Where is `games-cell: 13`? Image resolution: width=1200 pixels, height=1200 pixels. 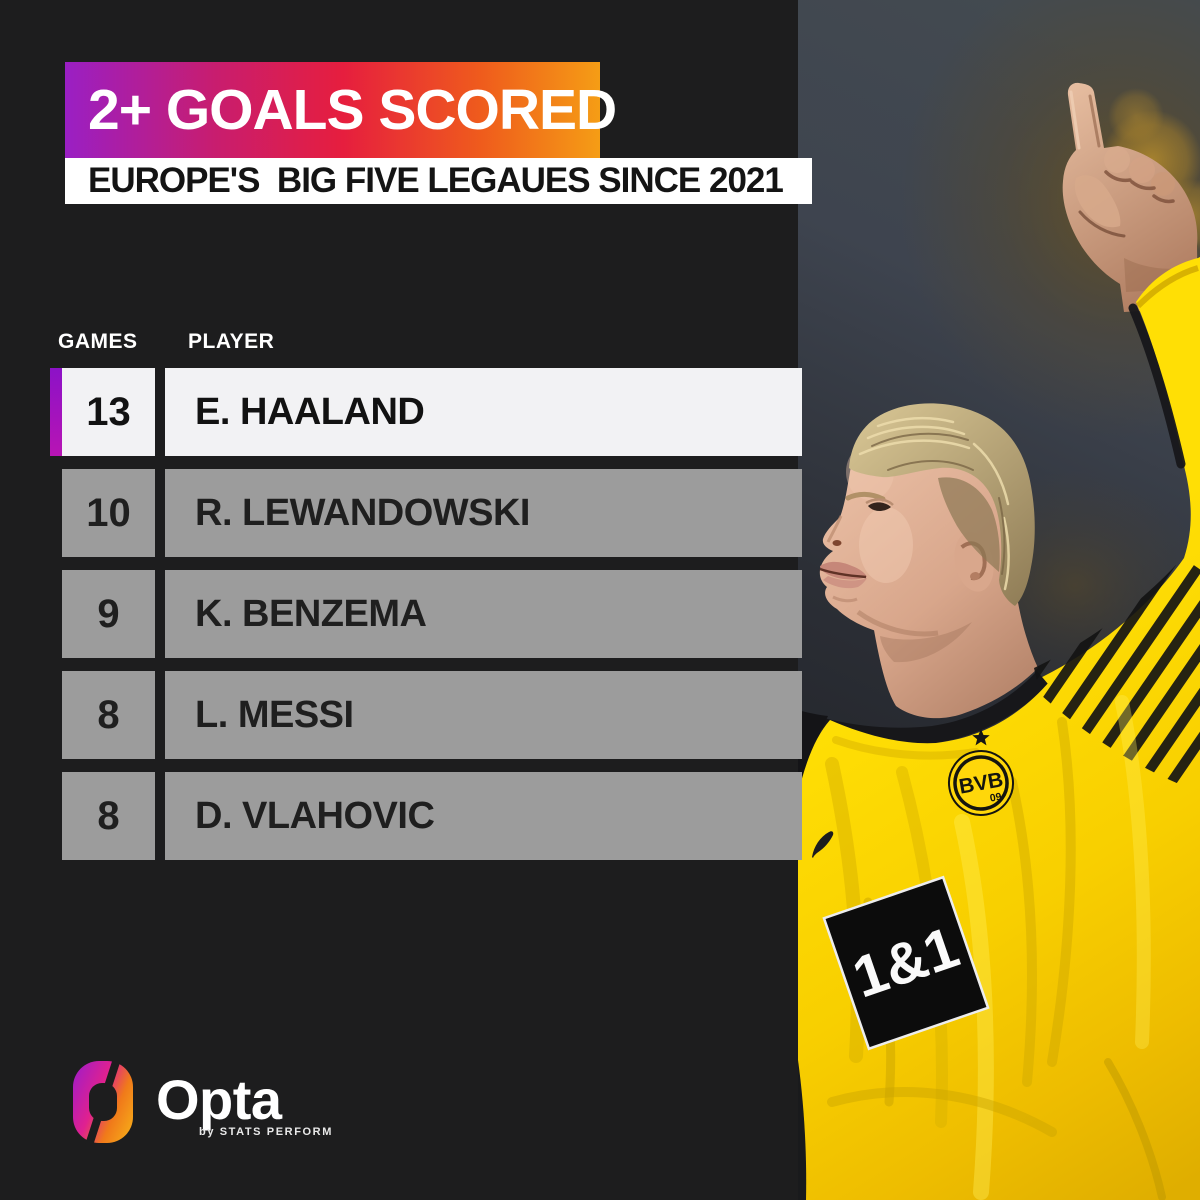 games-cell: 13 is located at coordinates (108, 412).